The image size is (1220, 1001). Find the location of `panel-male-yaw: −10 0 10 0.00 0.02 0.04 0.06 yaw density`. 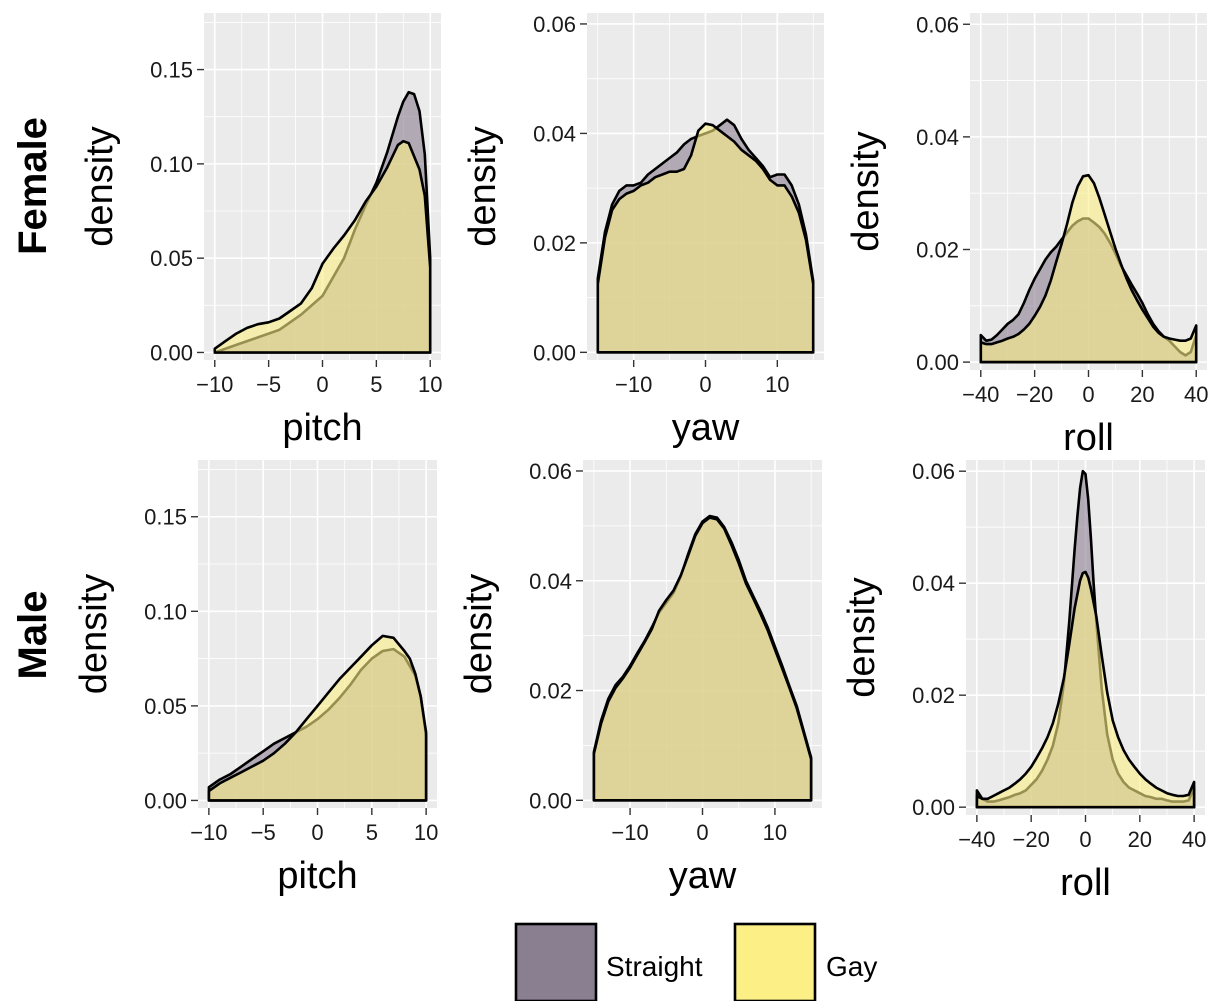

panel-male-yaw: −10 0 10 0.00 0.02 0.04 0.06 yaw density is located at coordinates (640, 678).